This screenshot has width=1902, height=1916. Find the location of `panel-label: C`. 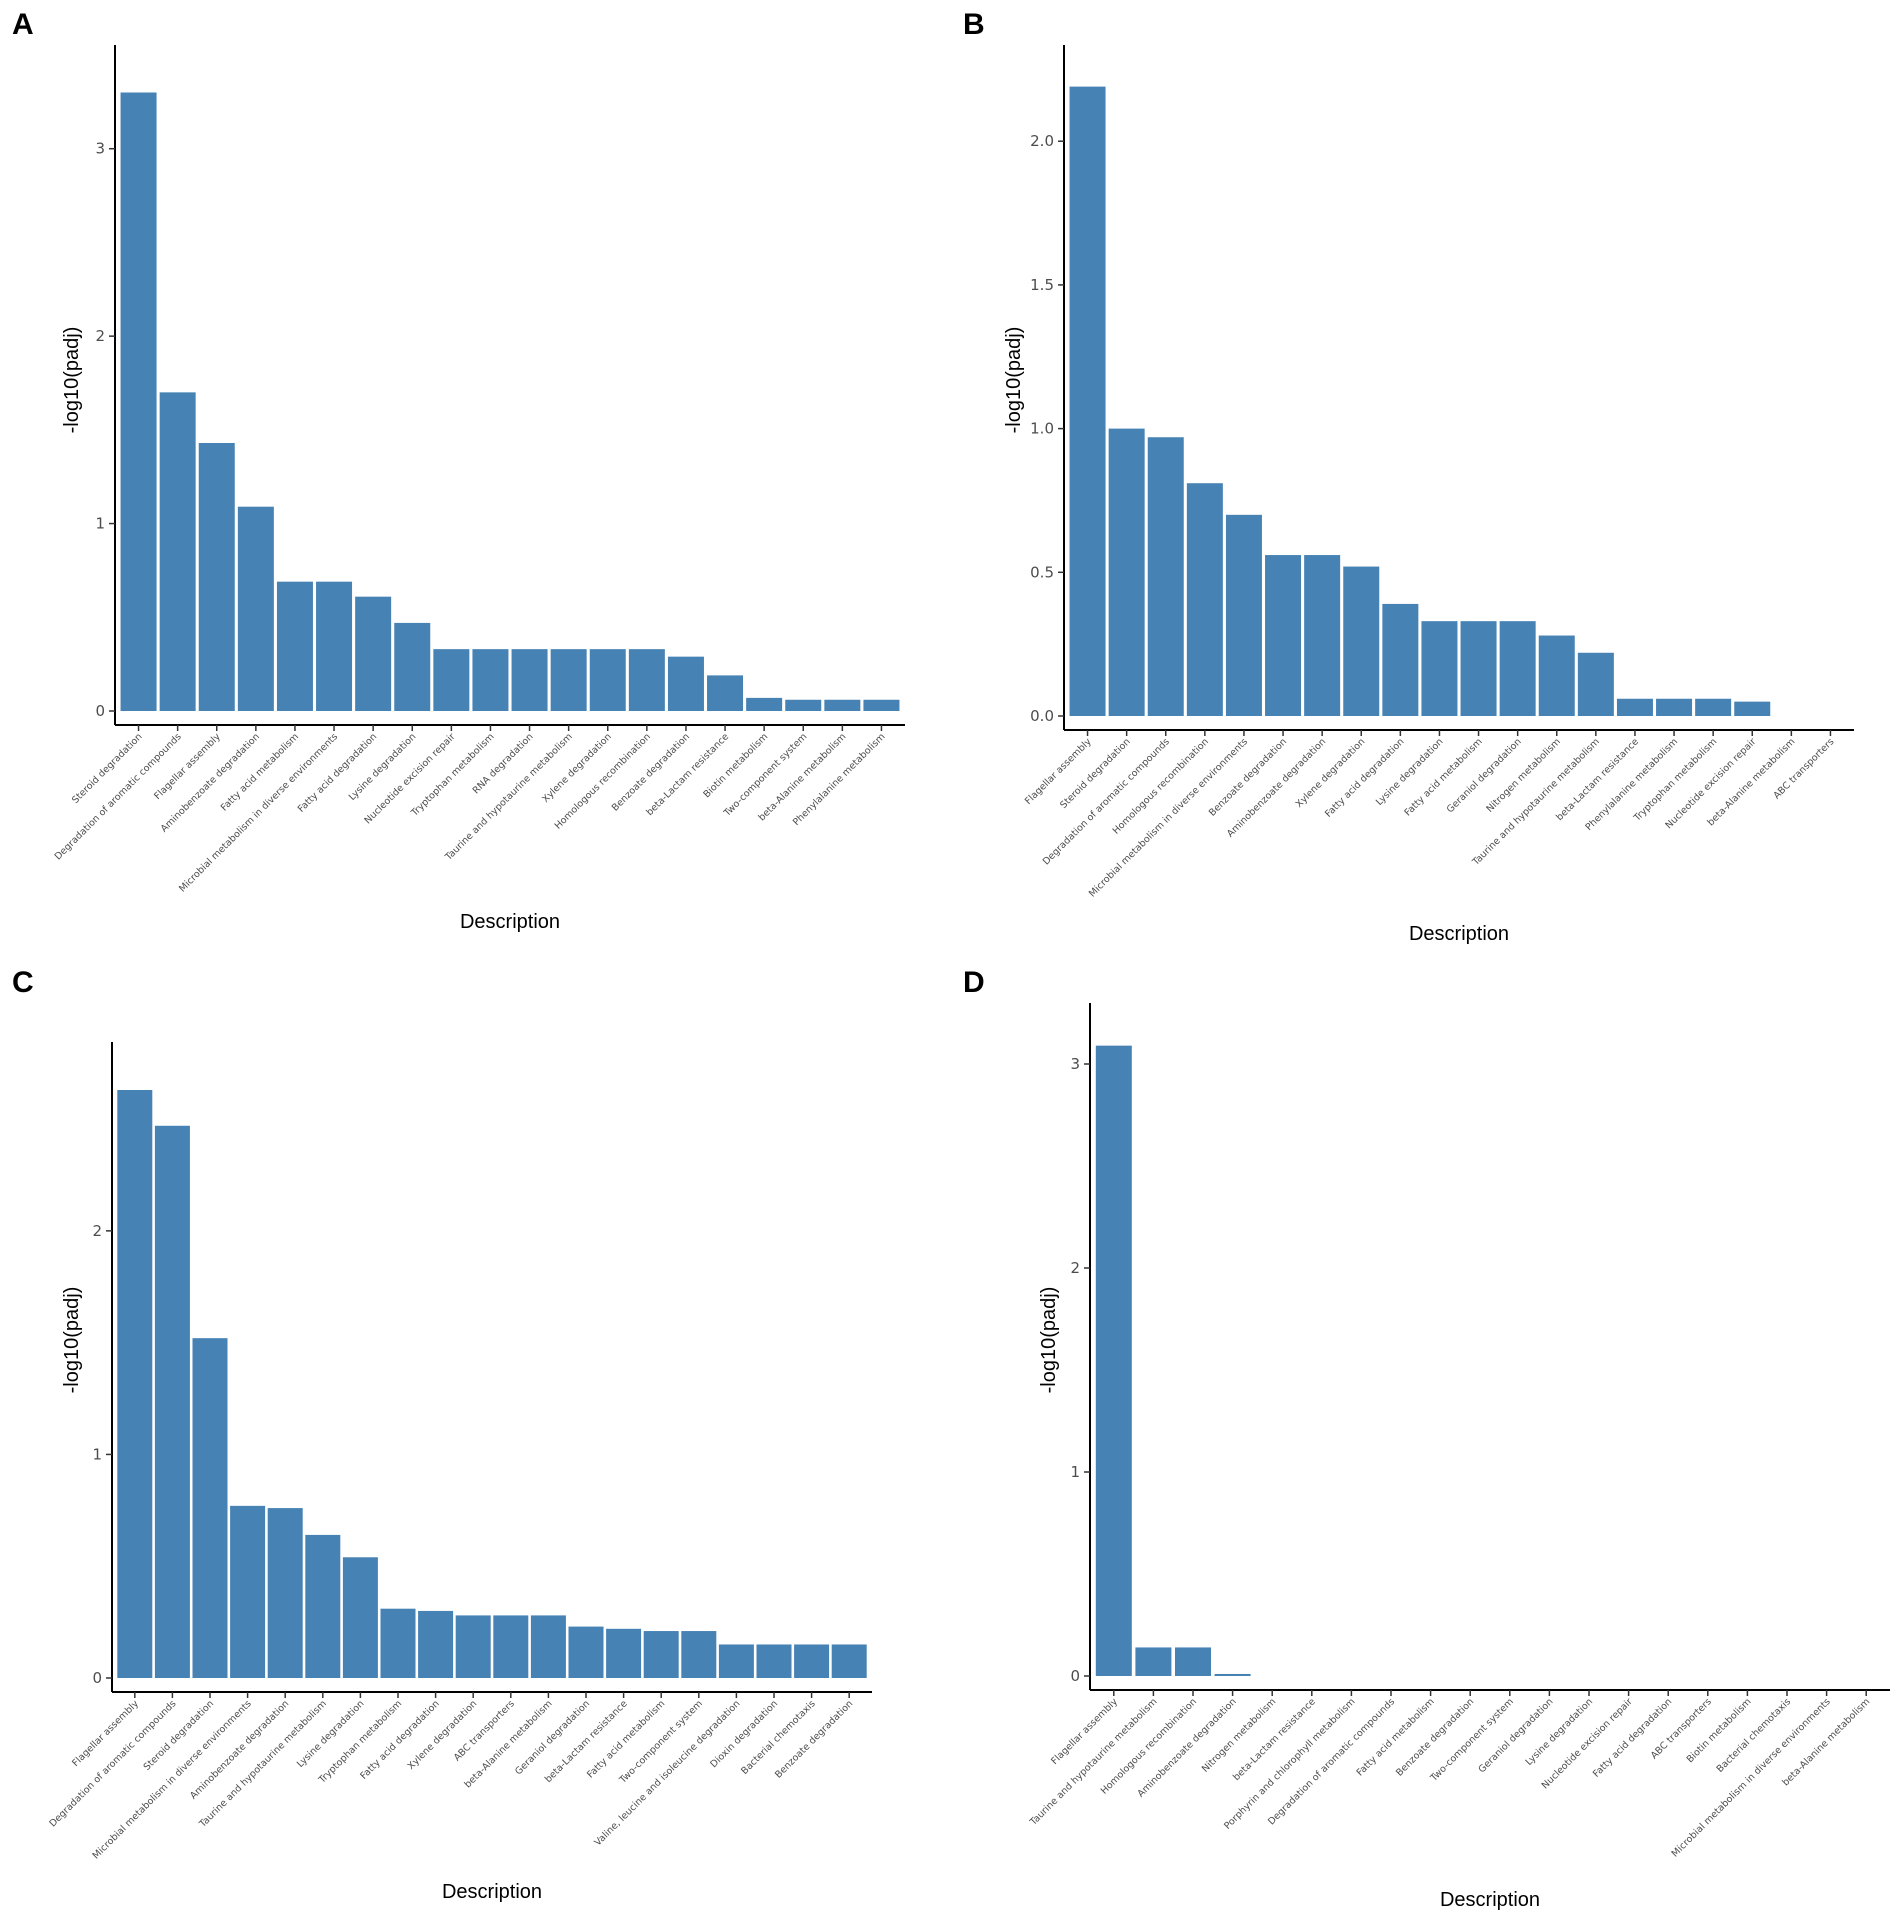

panel-label: C is located at coordinates (23, 982).